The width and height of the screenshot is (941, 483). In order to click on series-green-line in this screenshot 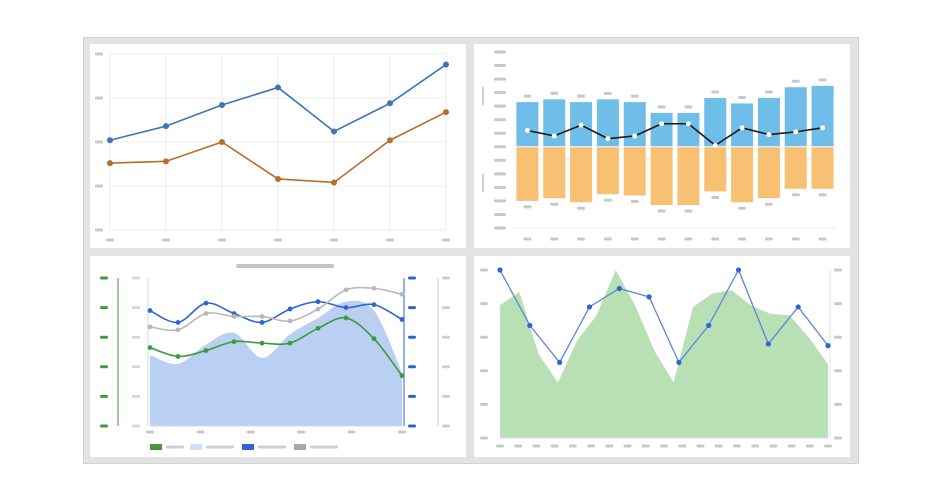, I will do `click(276, 346)`.